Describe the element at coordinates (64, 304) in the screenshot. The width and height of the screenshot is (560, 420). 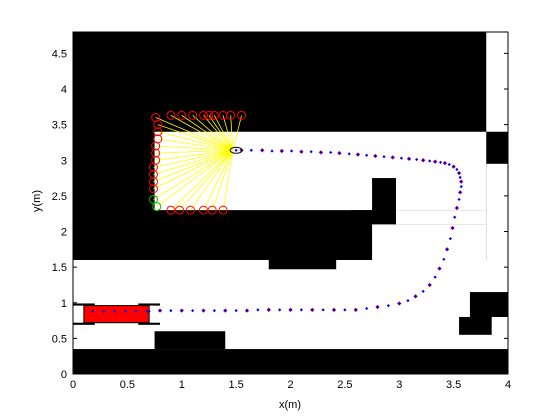
I see `y-tick-label: 1` at that location.